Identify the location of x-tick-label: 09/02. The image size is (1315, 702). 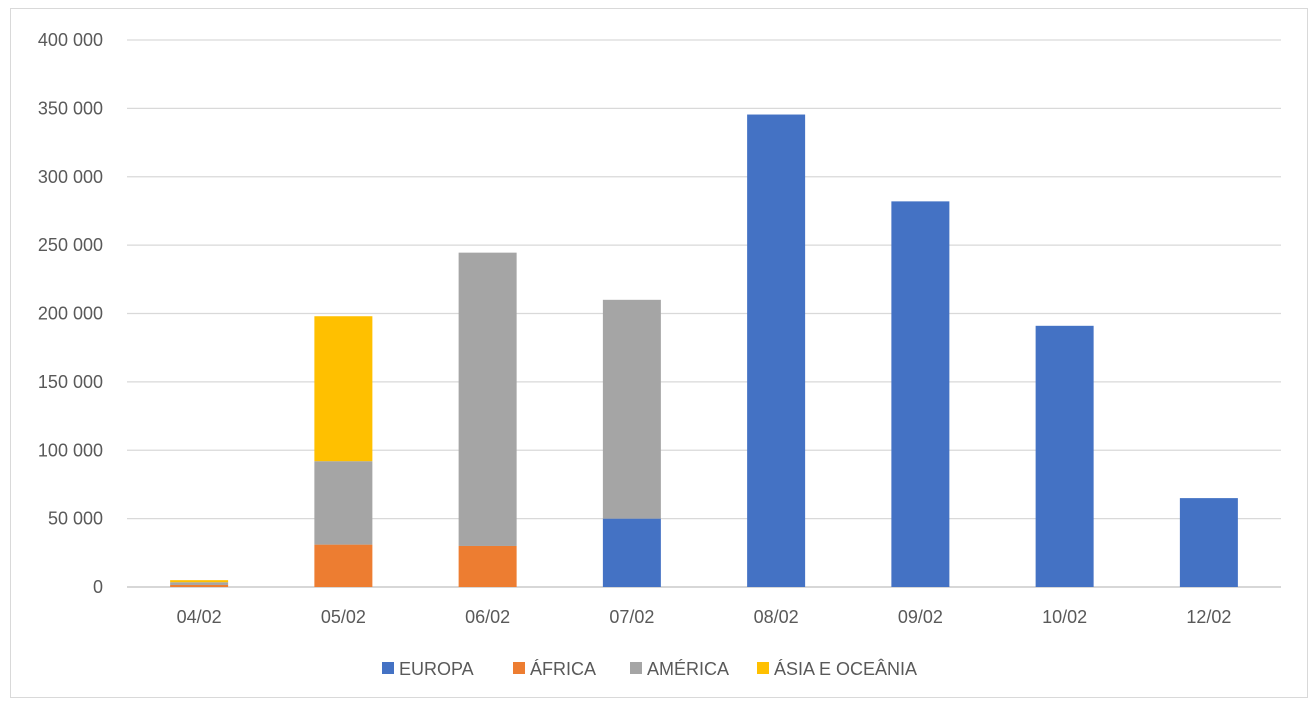
(920, 617).